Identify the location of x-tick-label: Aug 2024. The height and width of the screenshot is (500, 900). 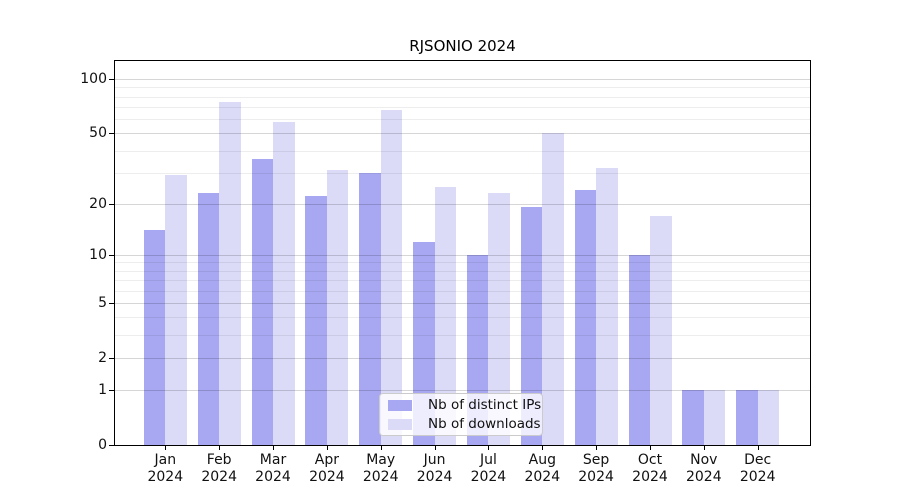
(542, 469).